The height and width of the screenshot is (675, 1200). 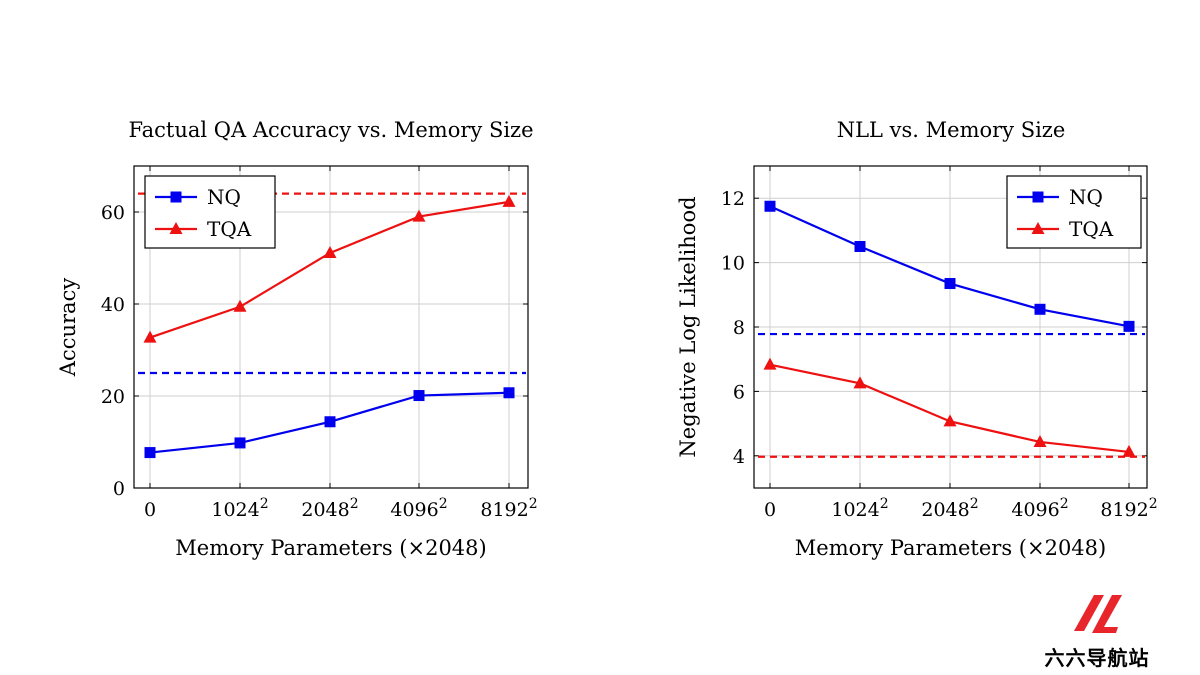 I want to click on chart-title: NLL vs. Memory Size, so click(x=951, y=130).